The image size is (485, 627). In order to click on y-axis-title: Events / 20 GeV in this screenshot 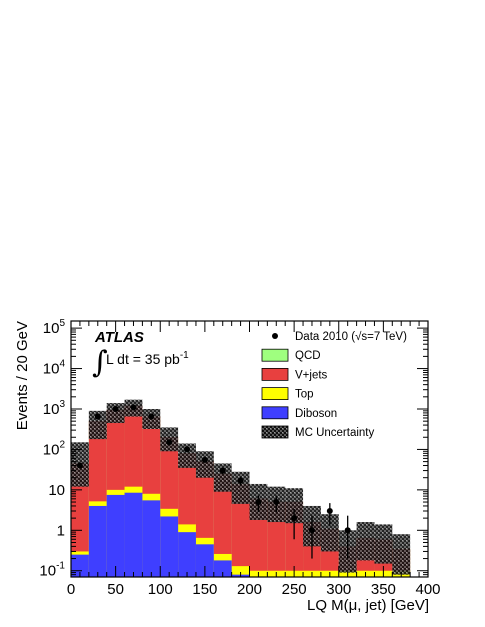, I will do `click(22, 375)`.